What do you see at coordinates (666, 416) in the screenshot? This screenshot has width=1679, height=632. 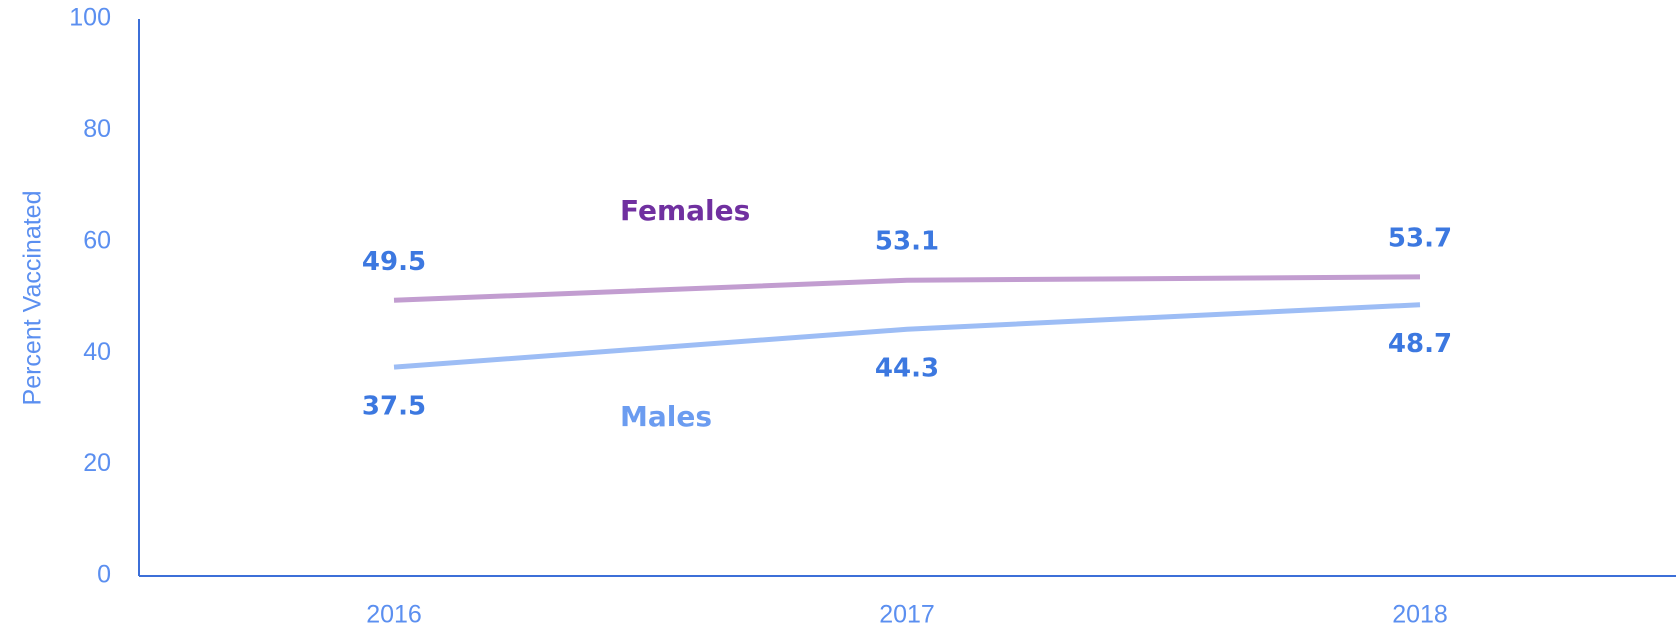 I see `series-name: Males` at bounding box center [666, 416].